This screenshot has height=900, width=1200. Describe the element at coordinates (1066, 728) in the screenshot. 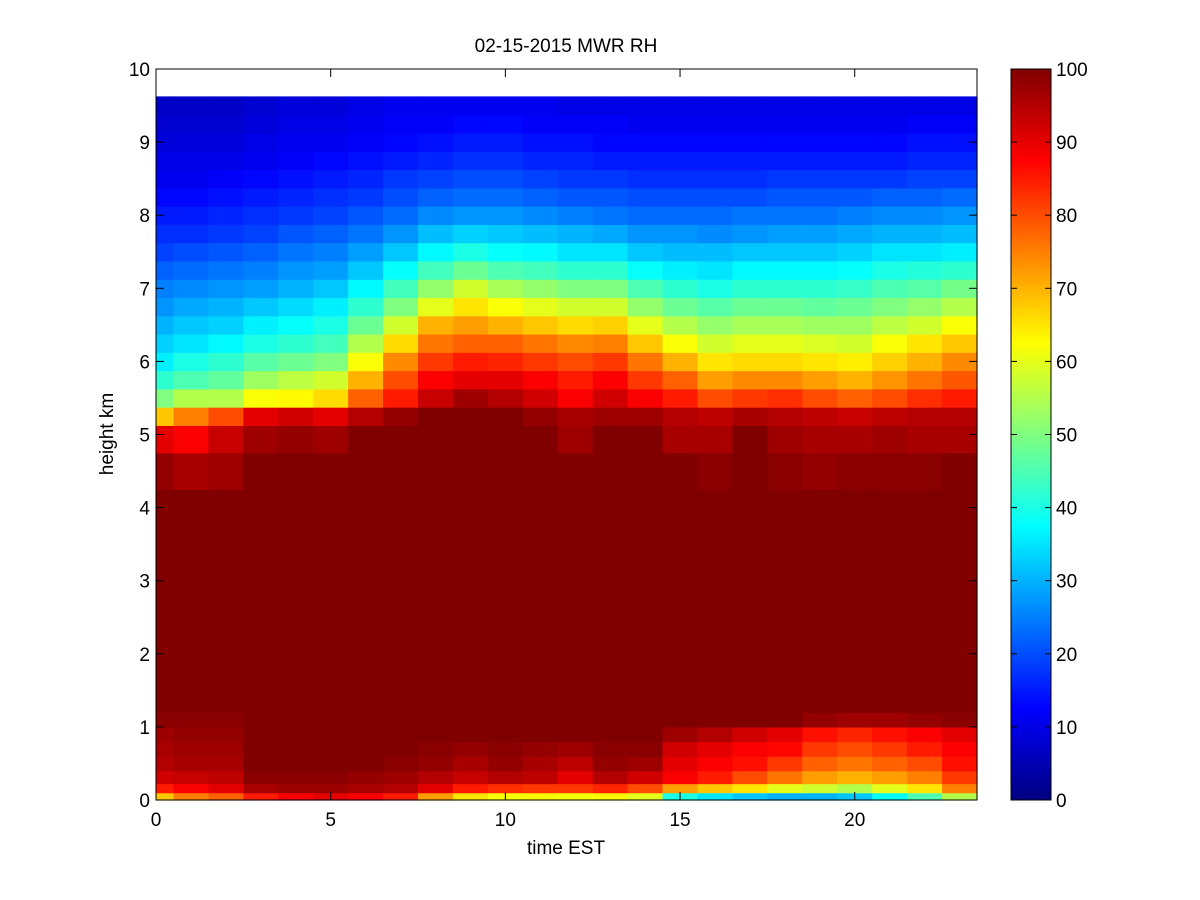

I see `colorbar-tick-label: 10` at that location.